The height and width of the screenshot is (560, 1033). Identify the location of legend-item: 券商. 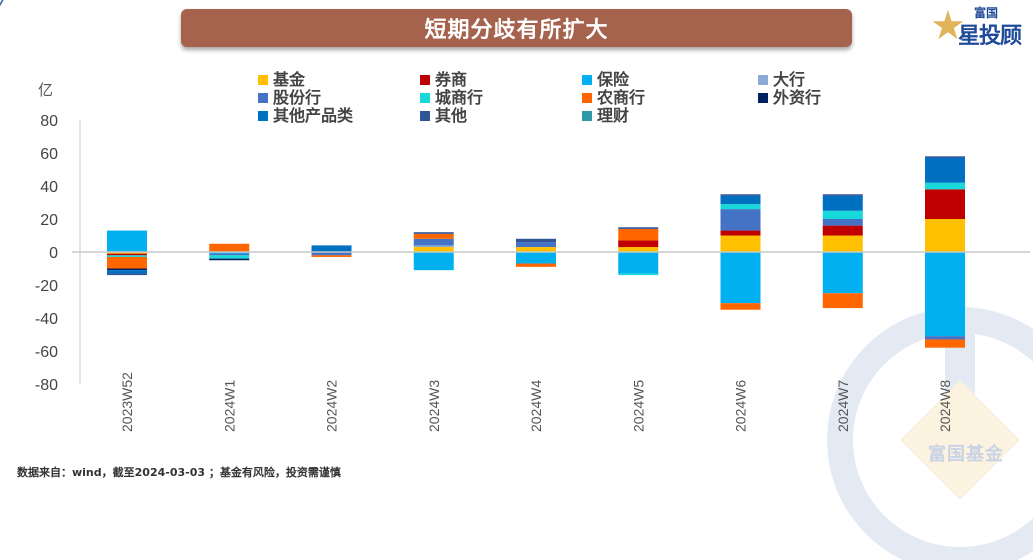
(443, 80).